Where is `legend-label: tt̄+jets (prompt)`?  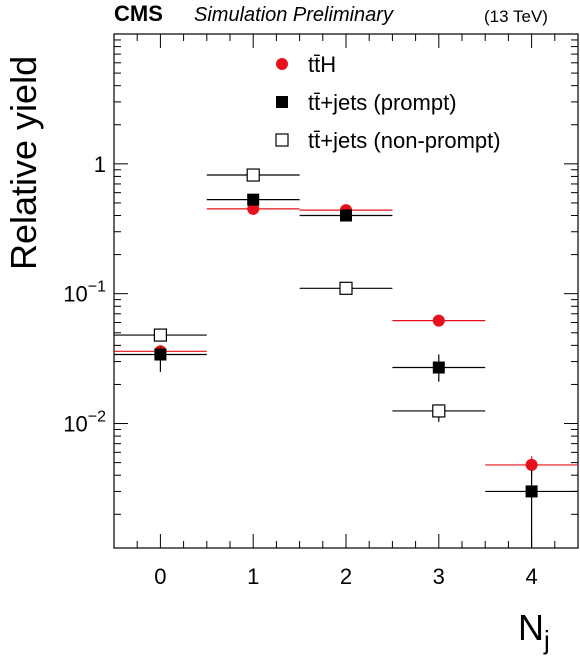 legend-label: tt̄+jets (prompt) is located at coordinates (382, 102).